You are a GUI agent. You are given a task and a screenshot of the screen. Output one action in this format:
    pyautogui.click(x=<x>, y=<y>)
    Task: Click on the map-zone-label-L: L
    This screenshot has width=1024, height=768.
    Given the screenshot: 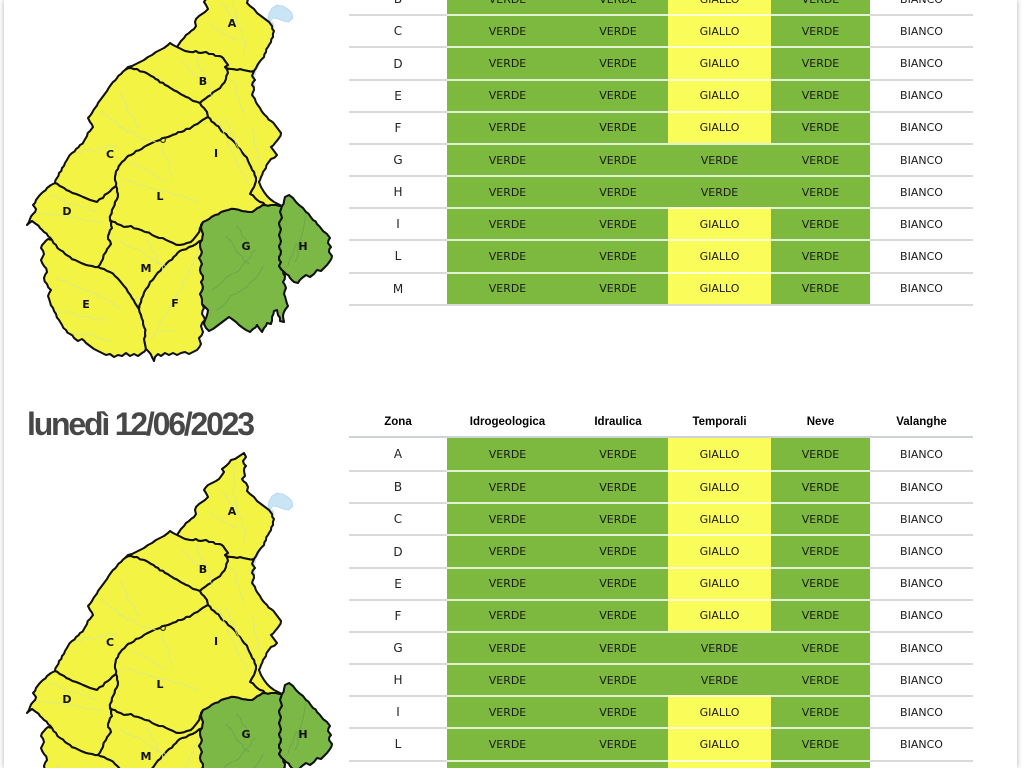 What is the action you would take?
    pyautogui.click(x=159, y=684)
    